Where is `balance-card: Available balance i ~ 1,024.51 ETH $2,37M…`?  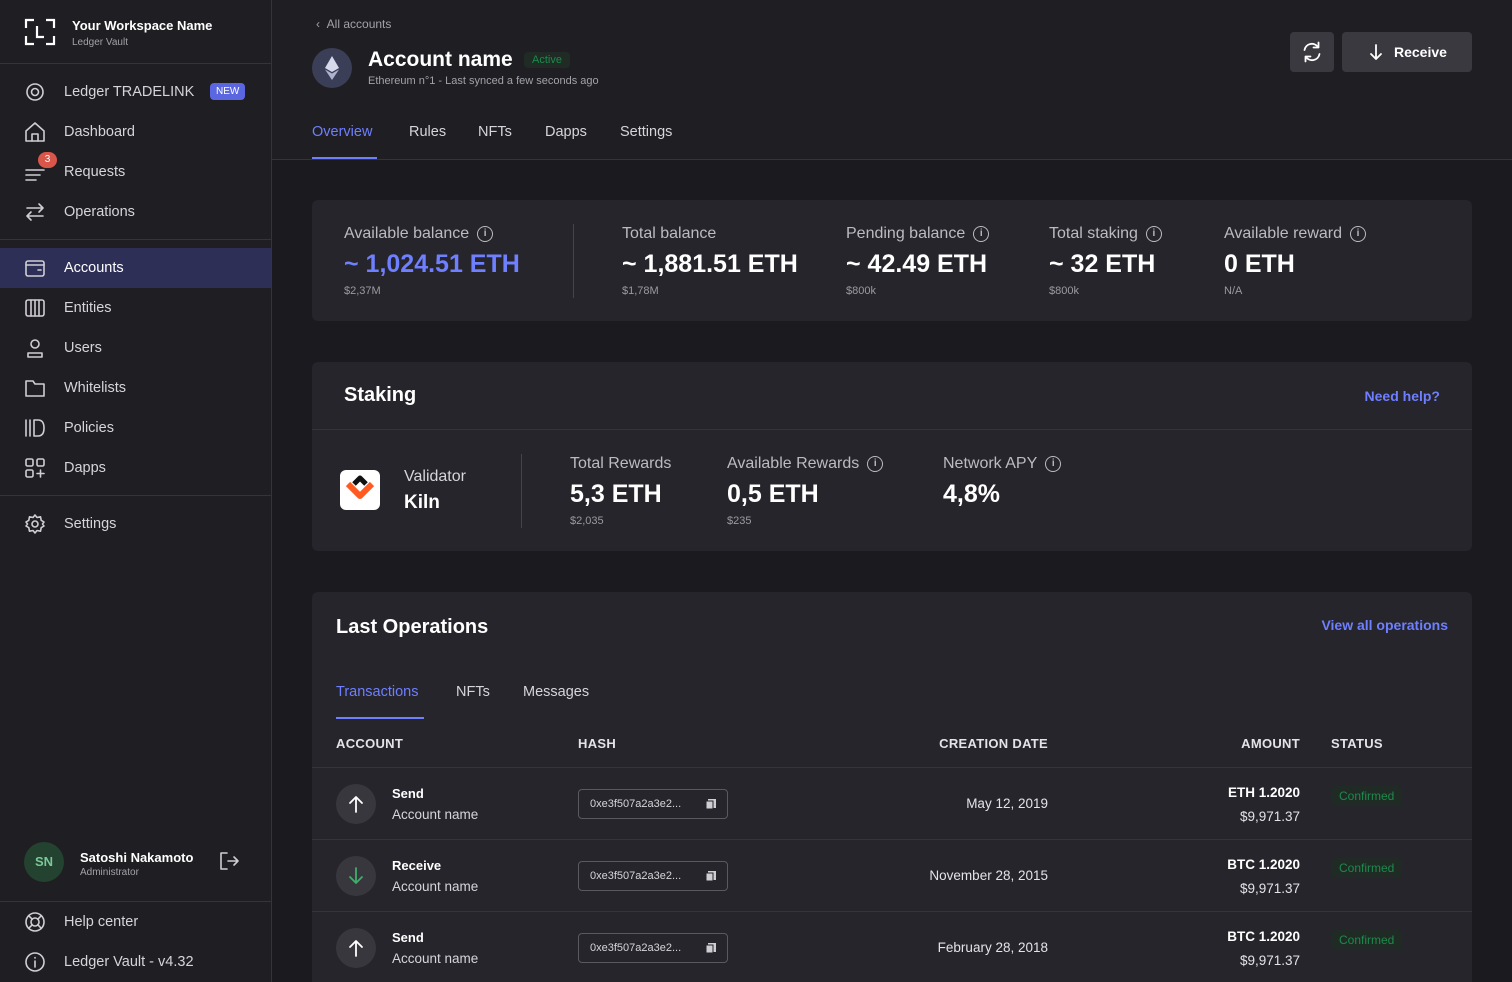 balance-card: Available balance i ~ 1,024.51 ETH $2,37M… is located at coordinates (892, 260).